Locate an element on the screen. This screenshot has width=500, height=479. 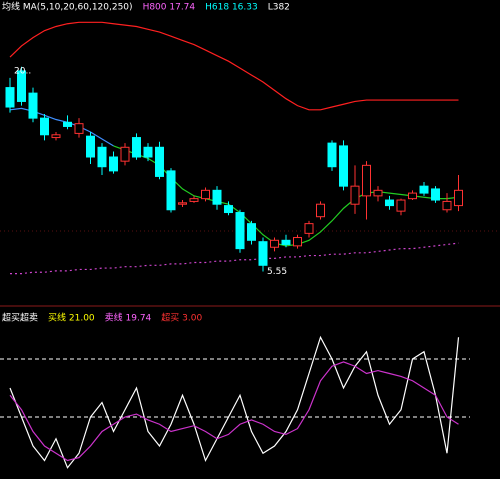
header-text: 买线 21.00 is located at coordinates (71, 318).